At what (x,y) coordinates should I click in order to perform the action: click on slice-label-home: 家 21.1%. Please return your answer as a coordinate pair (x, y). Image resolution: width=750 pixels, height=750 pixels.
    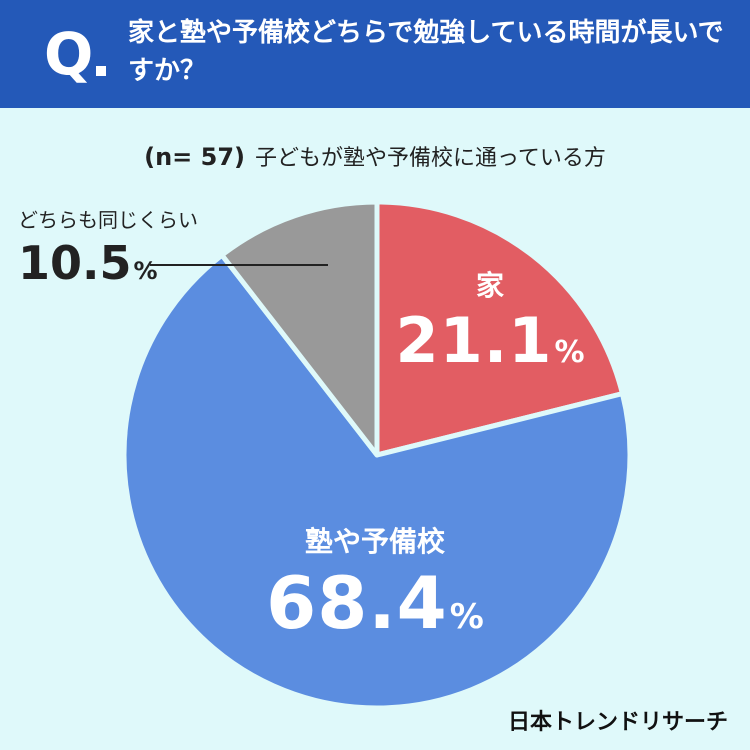
    Looking at the image, I should click on (490, 323).